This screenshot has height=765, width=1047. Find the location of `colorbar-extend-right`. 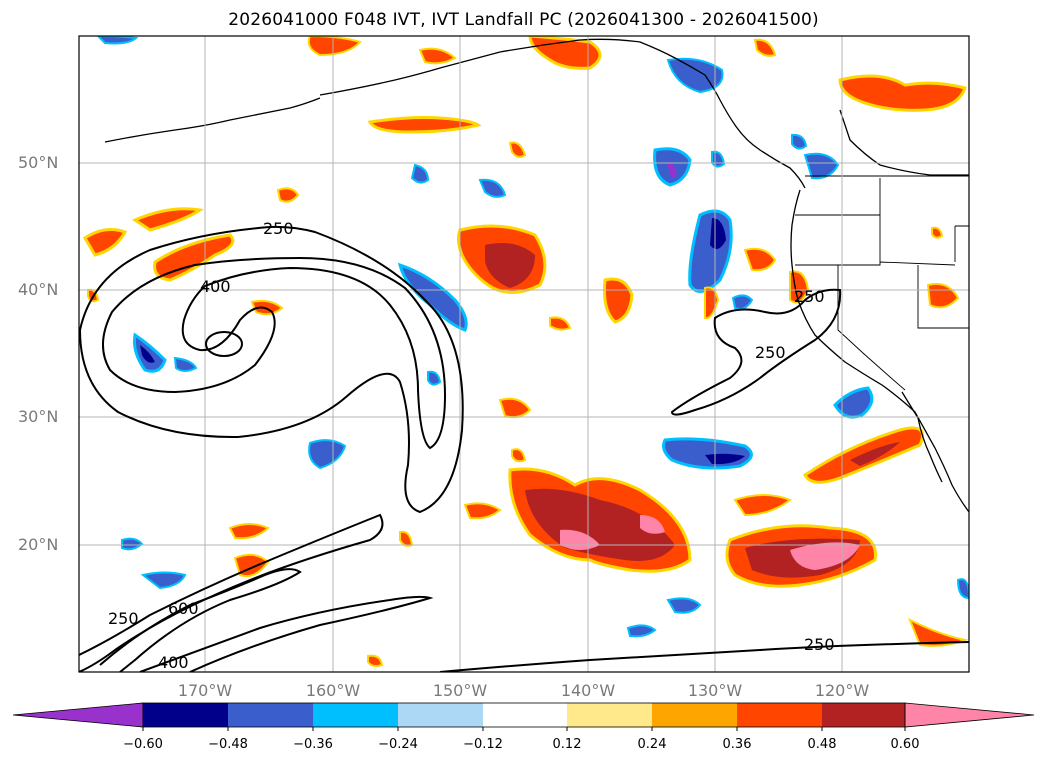

colorbar-extend-right is located at coordinates (969, 715).